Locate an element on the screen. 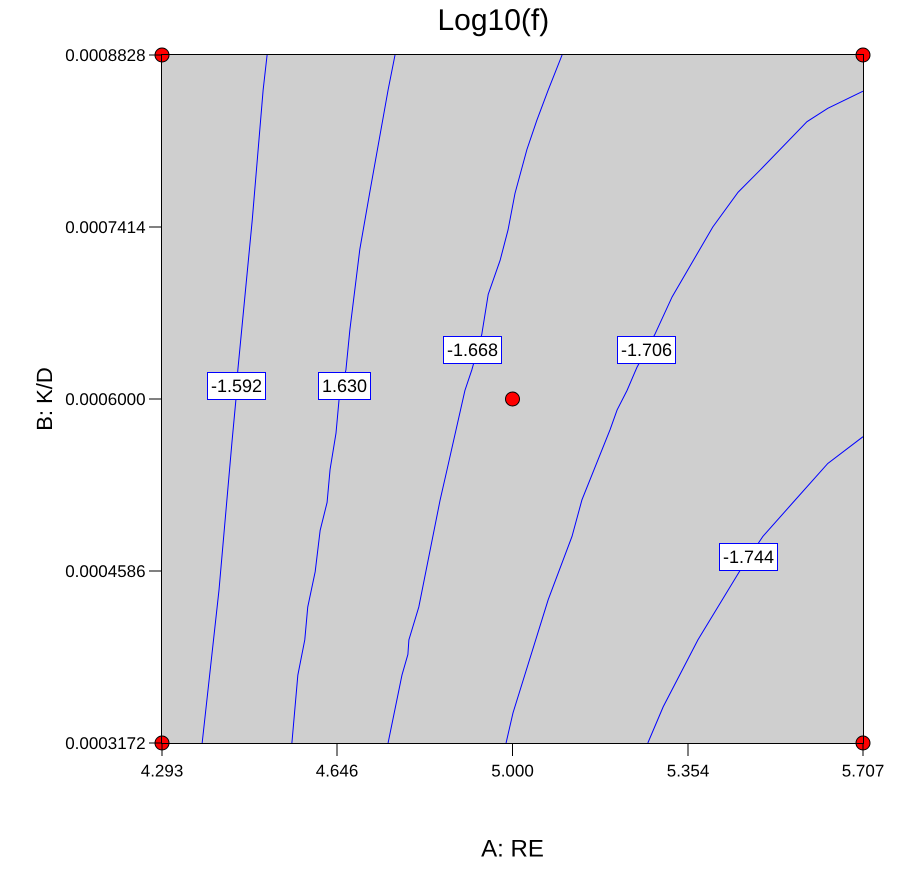 Image resolution: width=897 pixels, height=893 pixels. x-tick-label: 5.000 is located at coordinates (512, 770).